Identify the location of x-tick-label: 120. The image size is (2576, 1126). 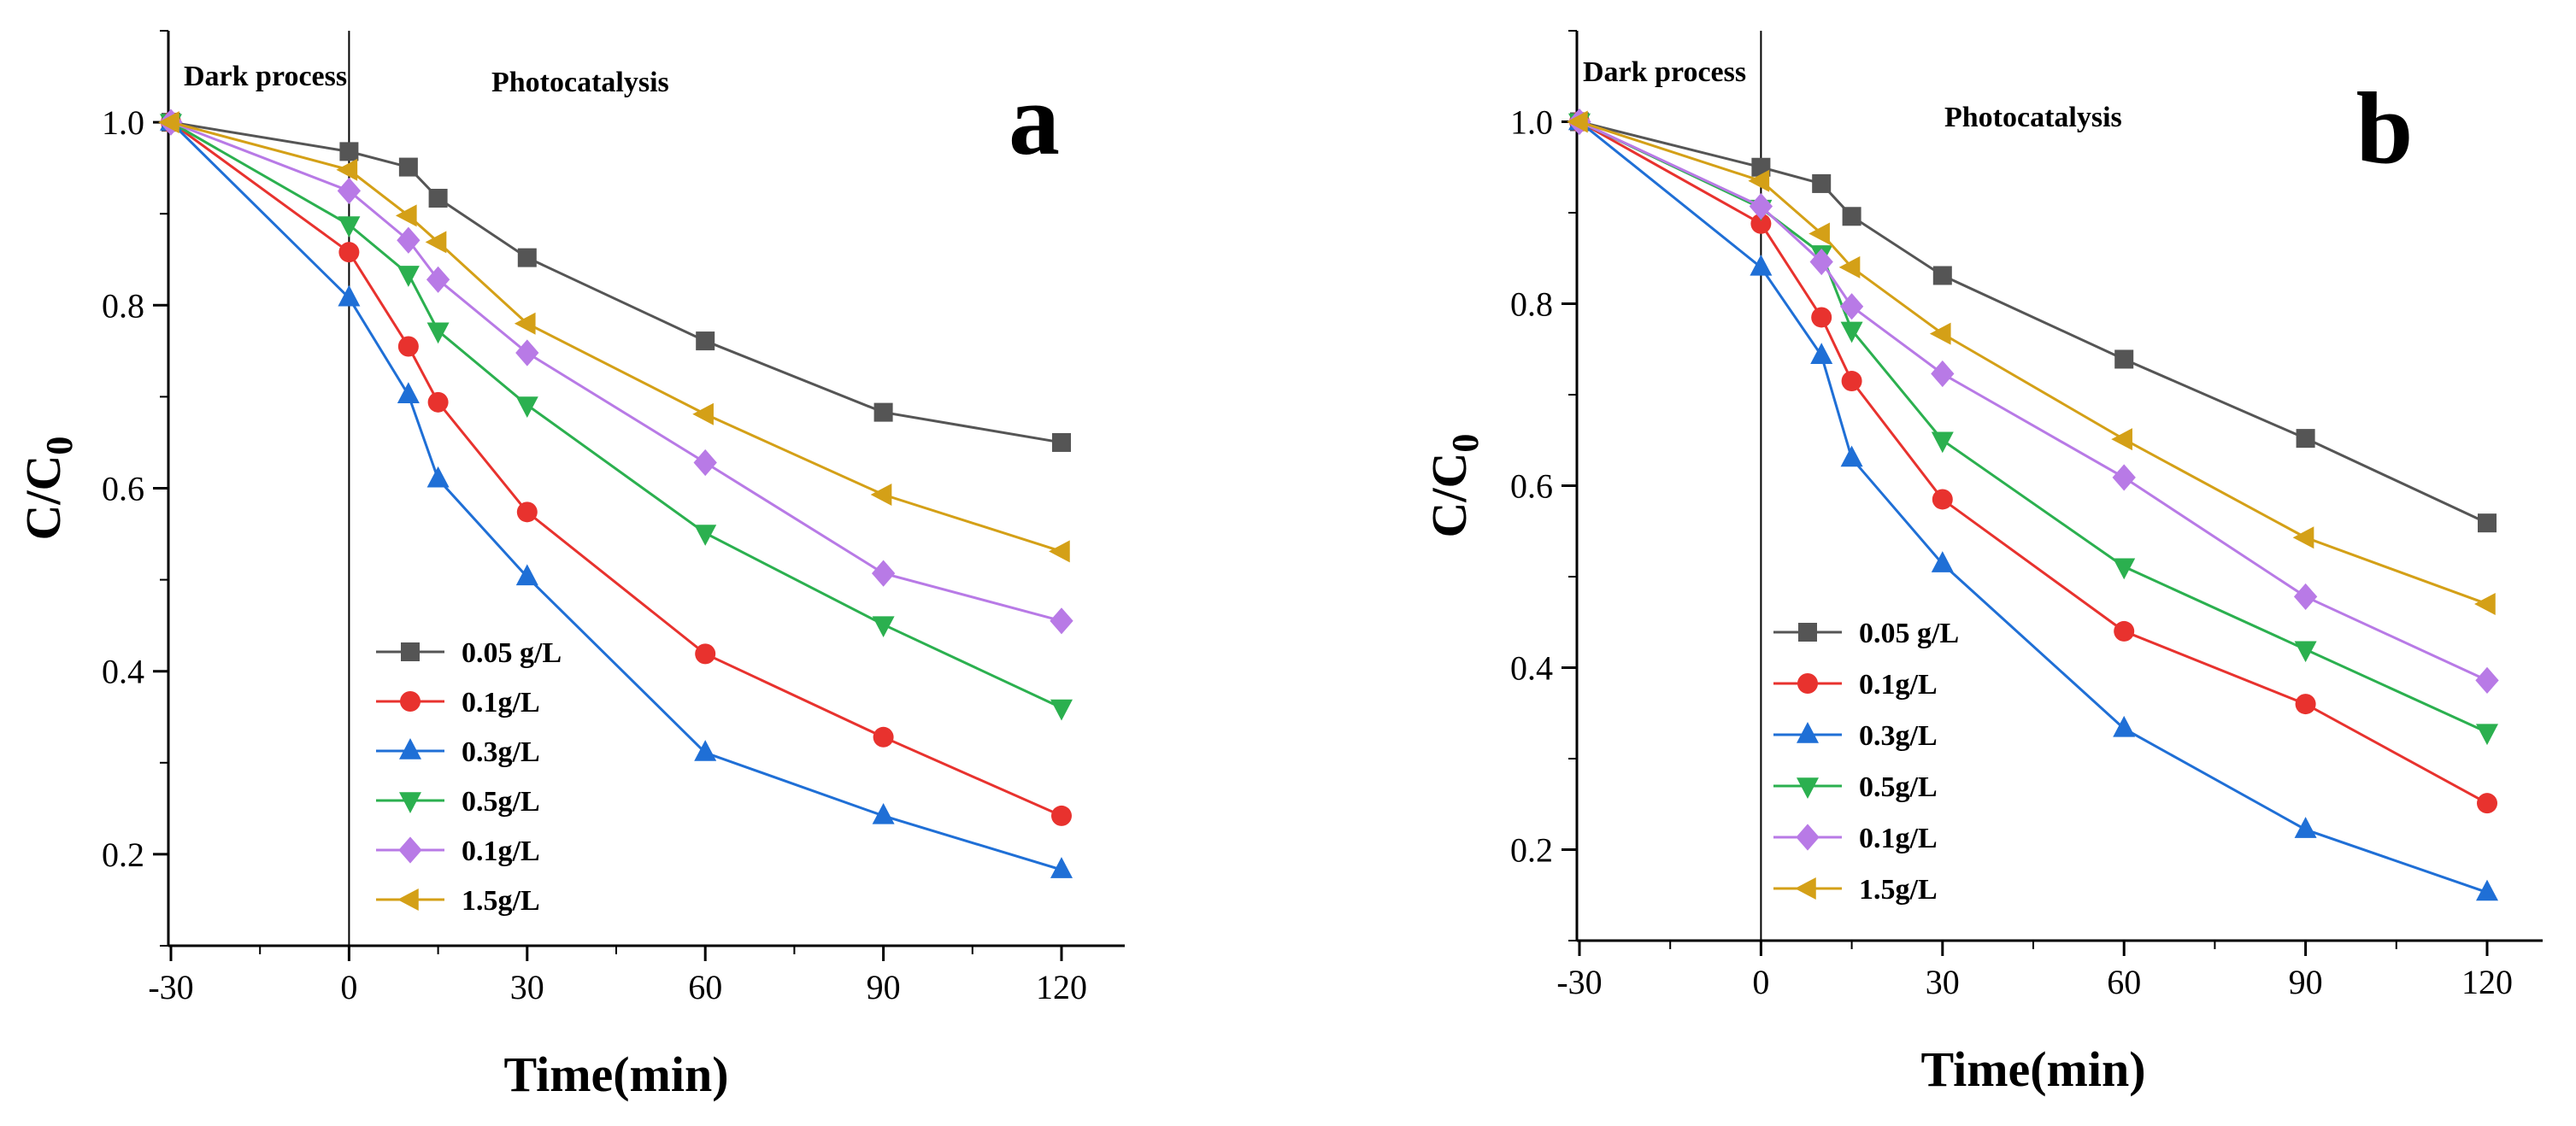
(2487, 982).